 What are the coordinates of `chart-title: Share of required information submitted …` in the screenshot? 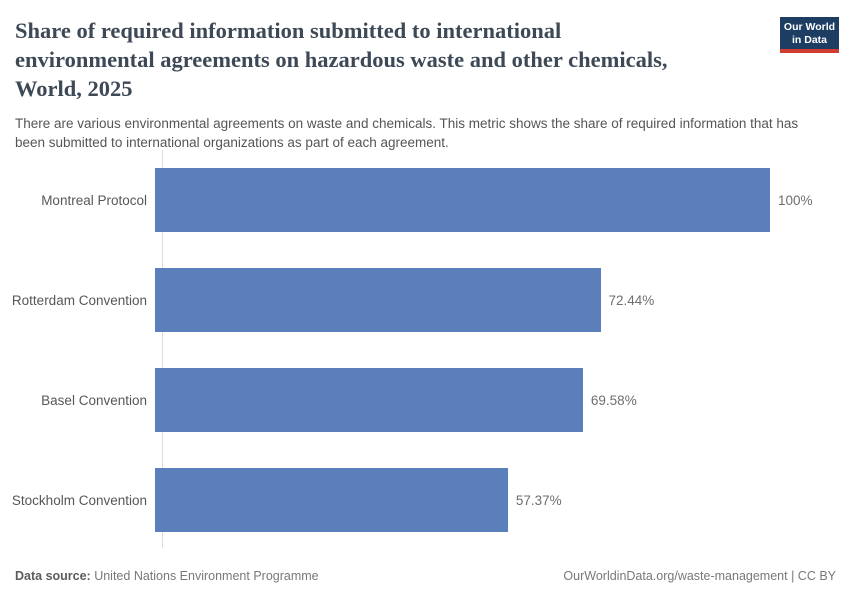 It's located at (425, 59).